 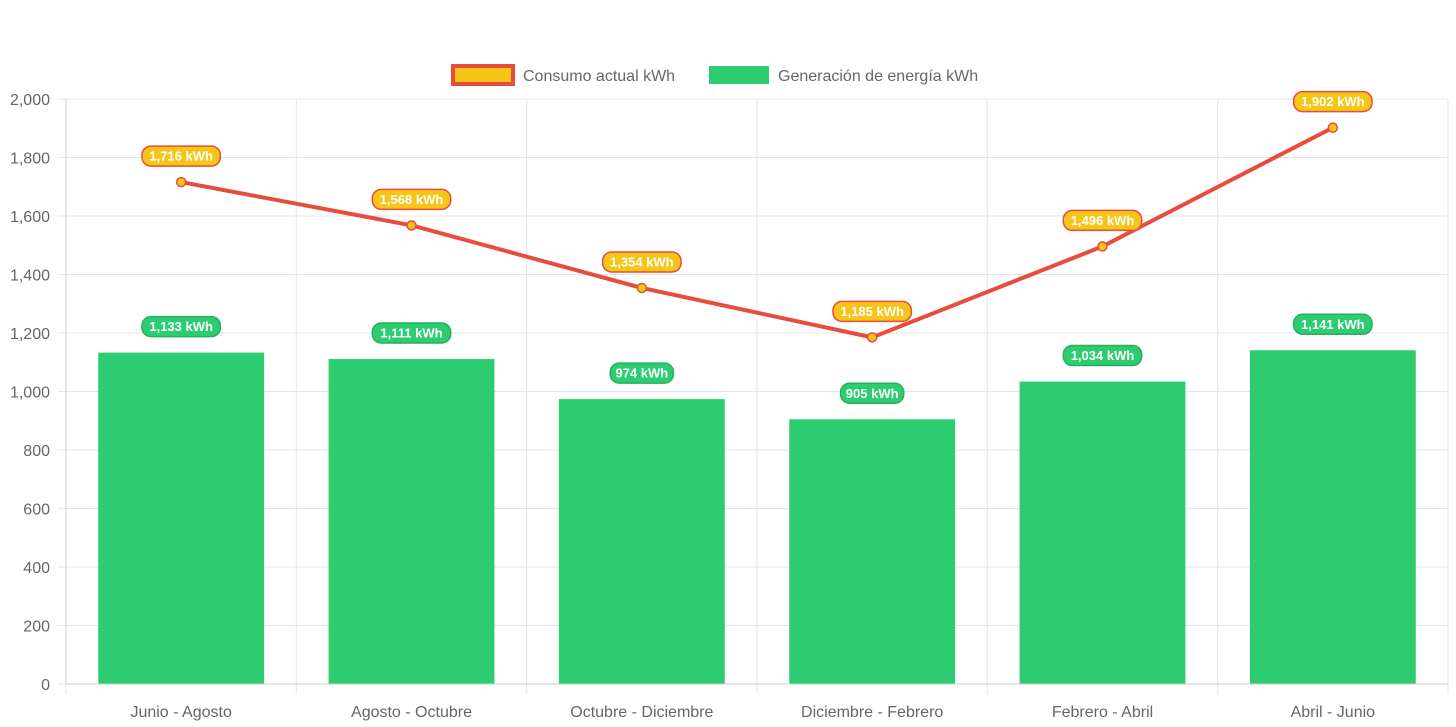 I want to click on y-tick-label: 400, so click(x=36, y=568).